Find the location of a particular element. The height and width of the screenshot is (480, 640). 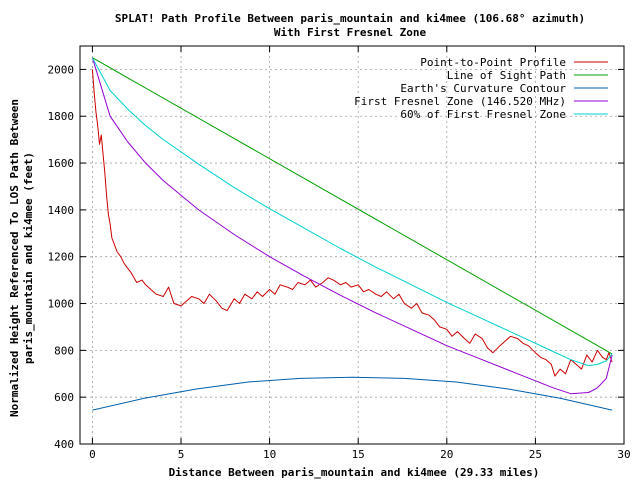

y-tick-label: 1800 is located at coordinates (61, 116).